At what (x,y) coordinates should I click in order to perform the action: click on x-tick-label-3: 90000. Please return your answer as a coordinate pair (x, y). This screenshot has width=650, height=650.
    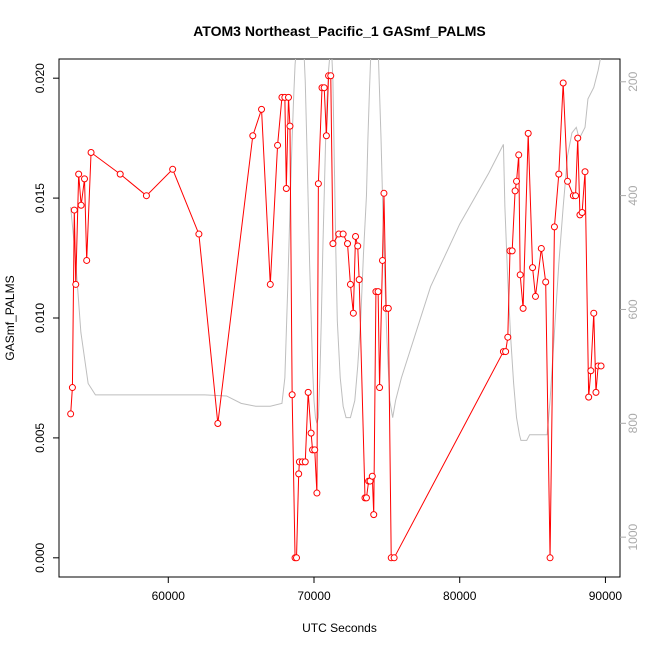
    Looking at the image, I should click on (606, 596).